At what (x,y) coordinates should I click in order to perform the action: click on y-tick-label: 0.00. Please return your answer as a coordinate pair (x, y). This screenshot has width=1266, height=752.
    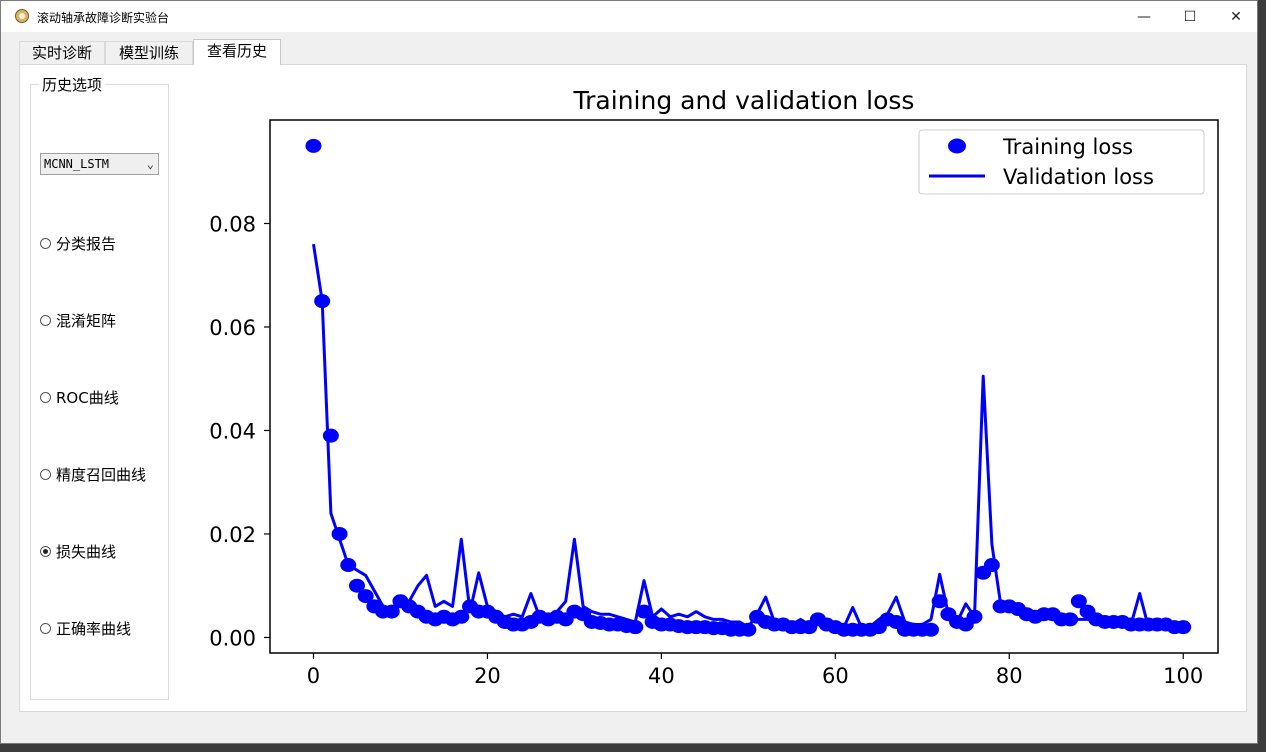
    Looking at the image, I should click on (232, 638).